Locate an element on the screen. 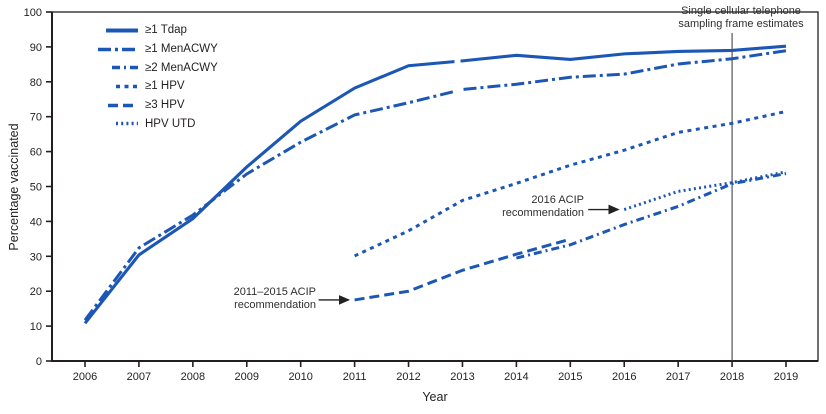 Image resolution: width=826 pixels, height=414 pixels. legend-label: ≥1 MenACWY is located at coordinates (181, 49).